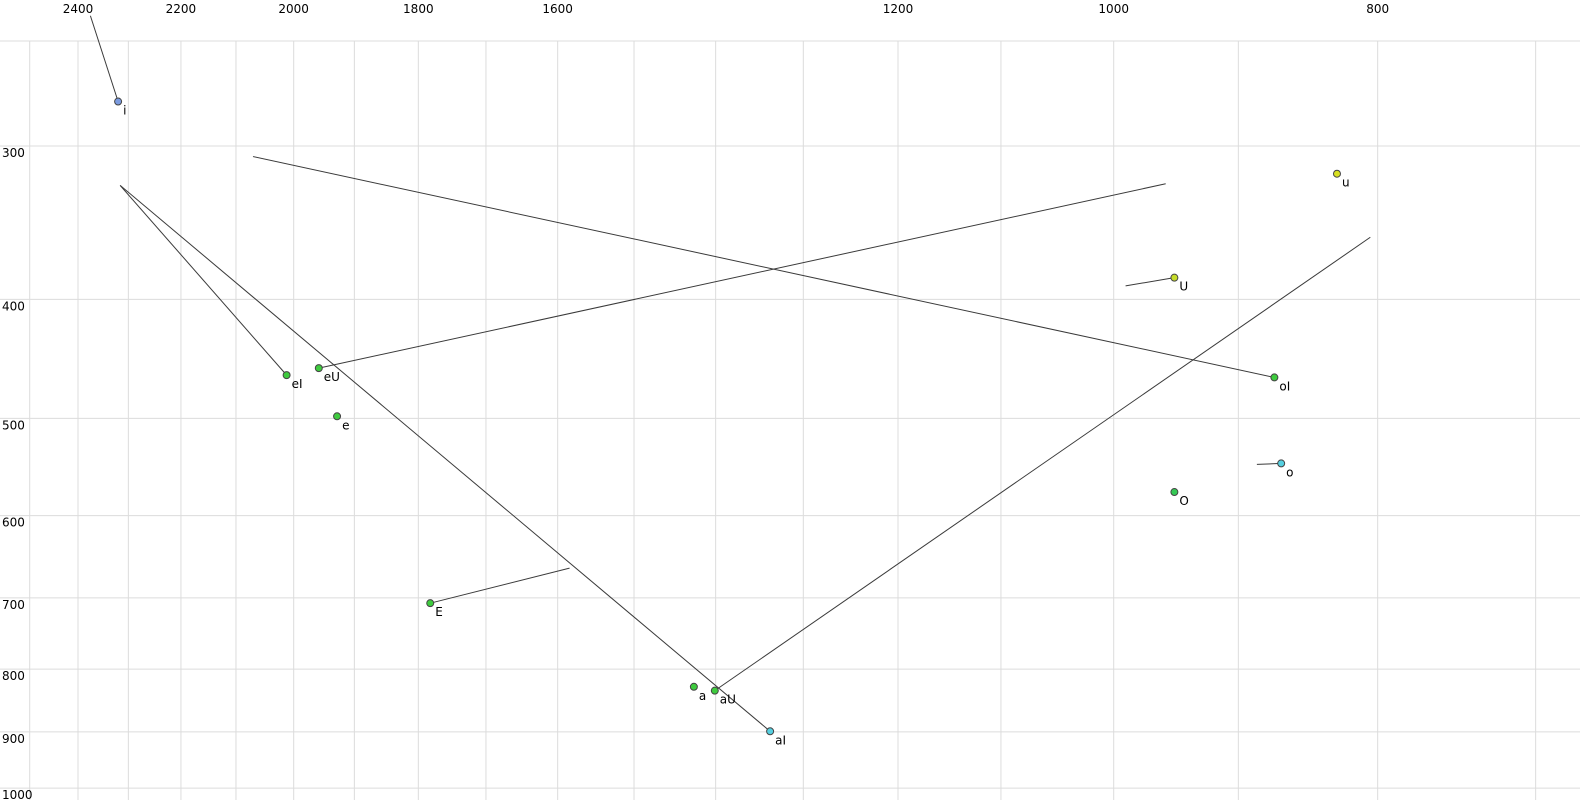  Describe the element at coordinates (1289, 472) in the screenshot. I see `vowel-label-o: o` at that location.